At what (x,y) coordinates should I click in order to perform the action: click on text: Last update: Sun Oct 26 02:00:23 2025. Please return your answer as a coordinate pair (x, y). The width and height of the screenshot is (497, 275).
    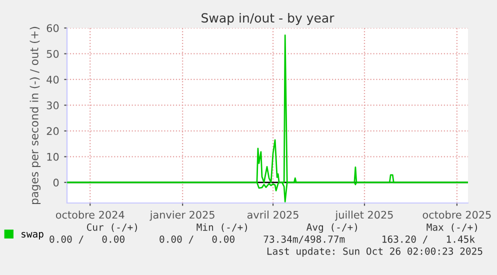
    Looking at the image, I should click on (374, 252).